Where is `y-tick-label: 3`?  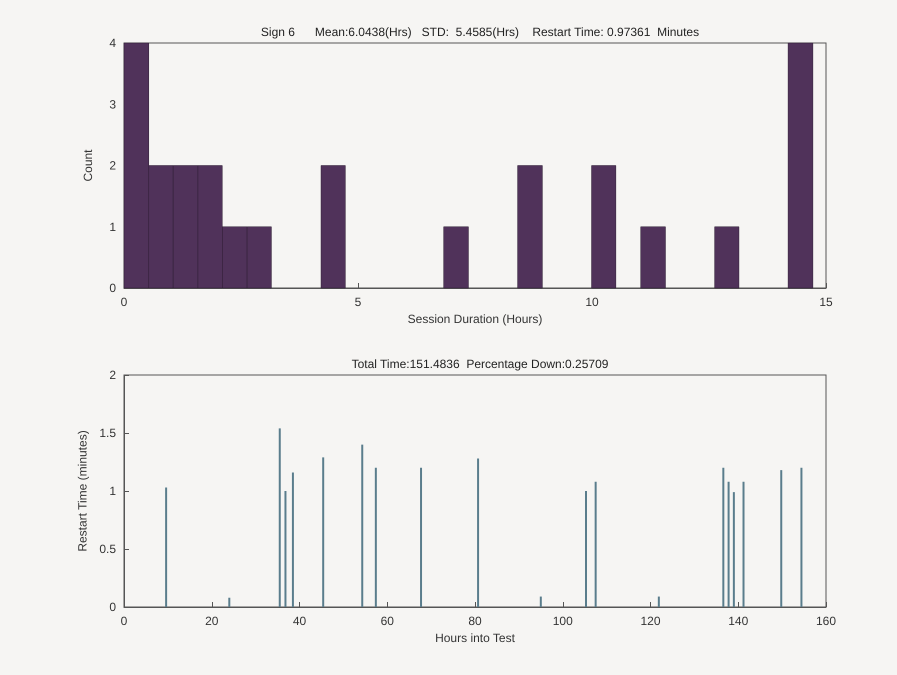 y-tick-label: 3 is located at coordinates (112, 104).